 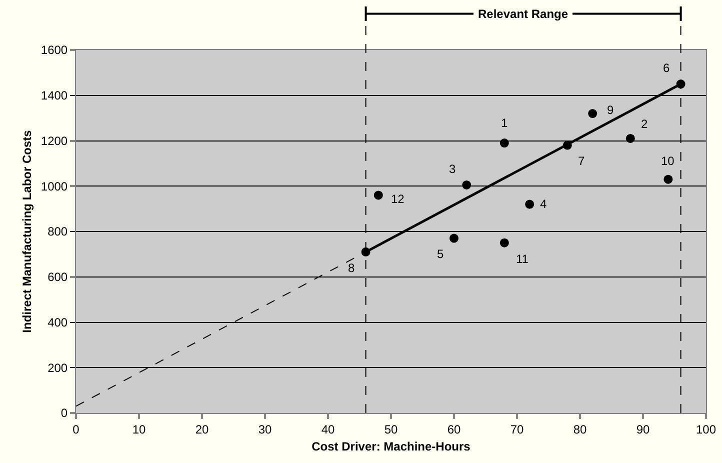 I want to click on x-tick-label: 20, so click(x=202, y=429).